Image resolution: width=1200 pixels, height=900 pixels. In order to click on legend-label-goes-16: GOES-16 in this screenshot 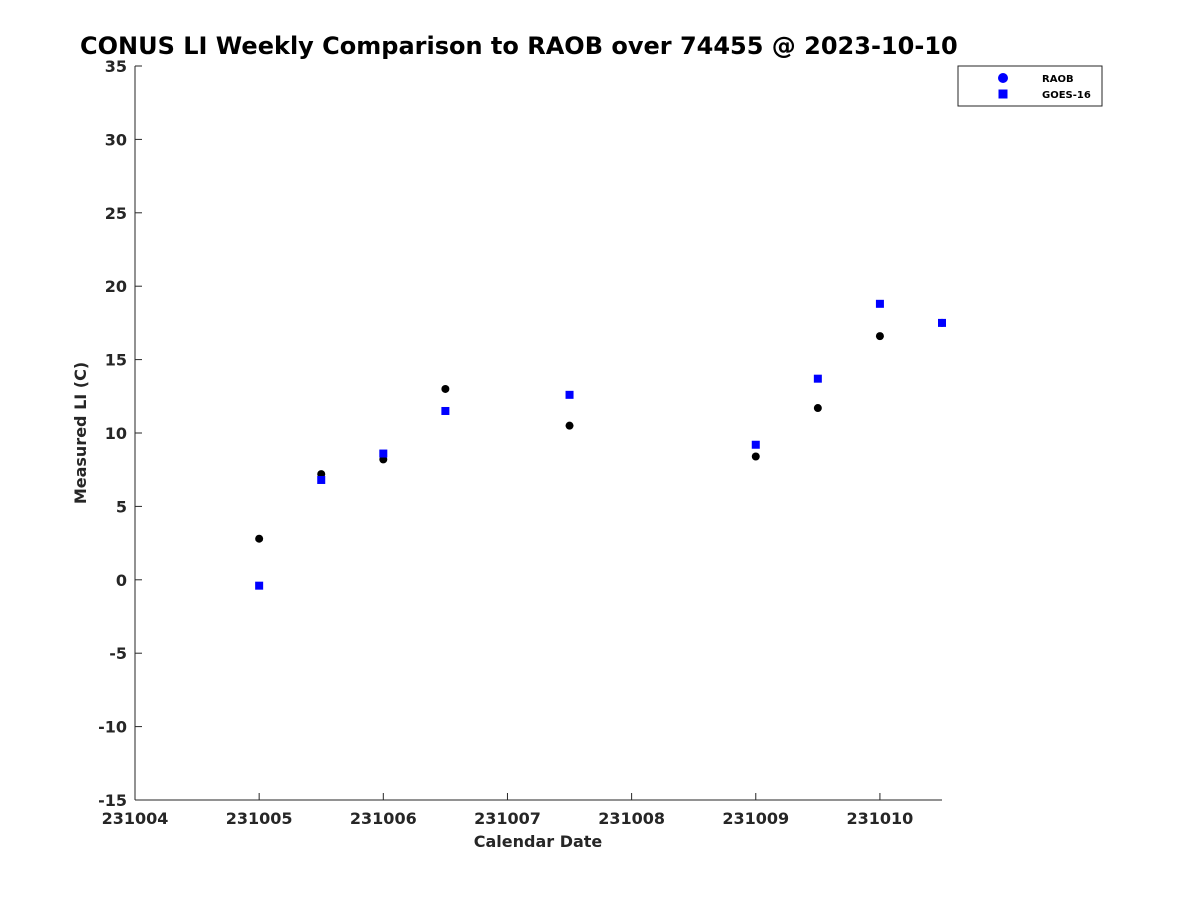, I will do `click(1066, 95)`.